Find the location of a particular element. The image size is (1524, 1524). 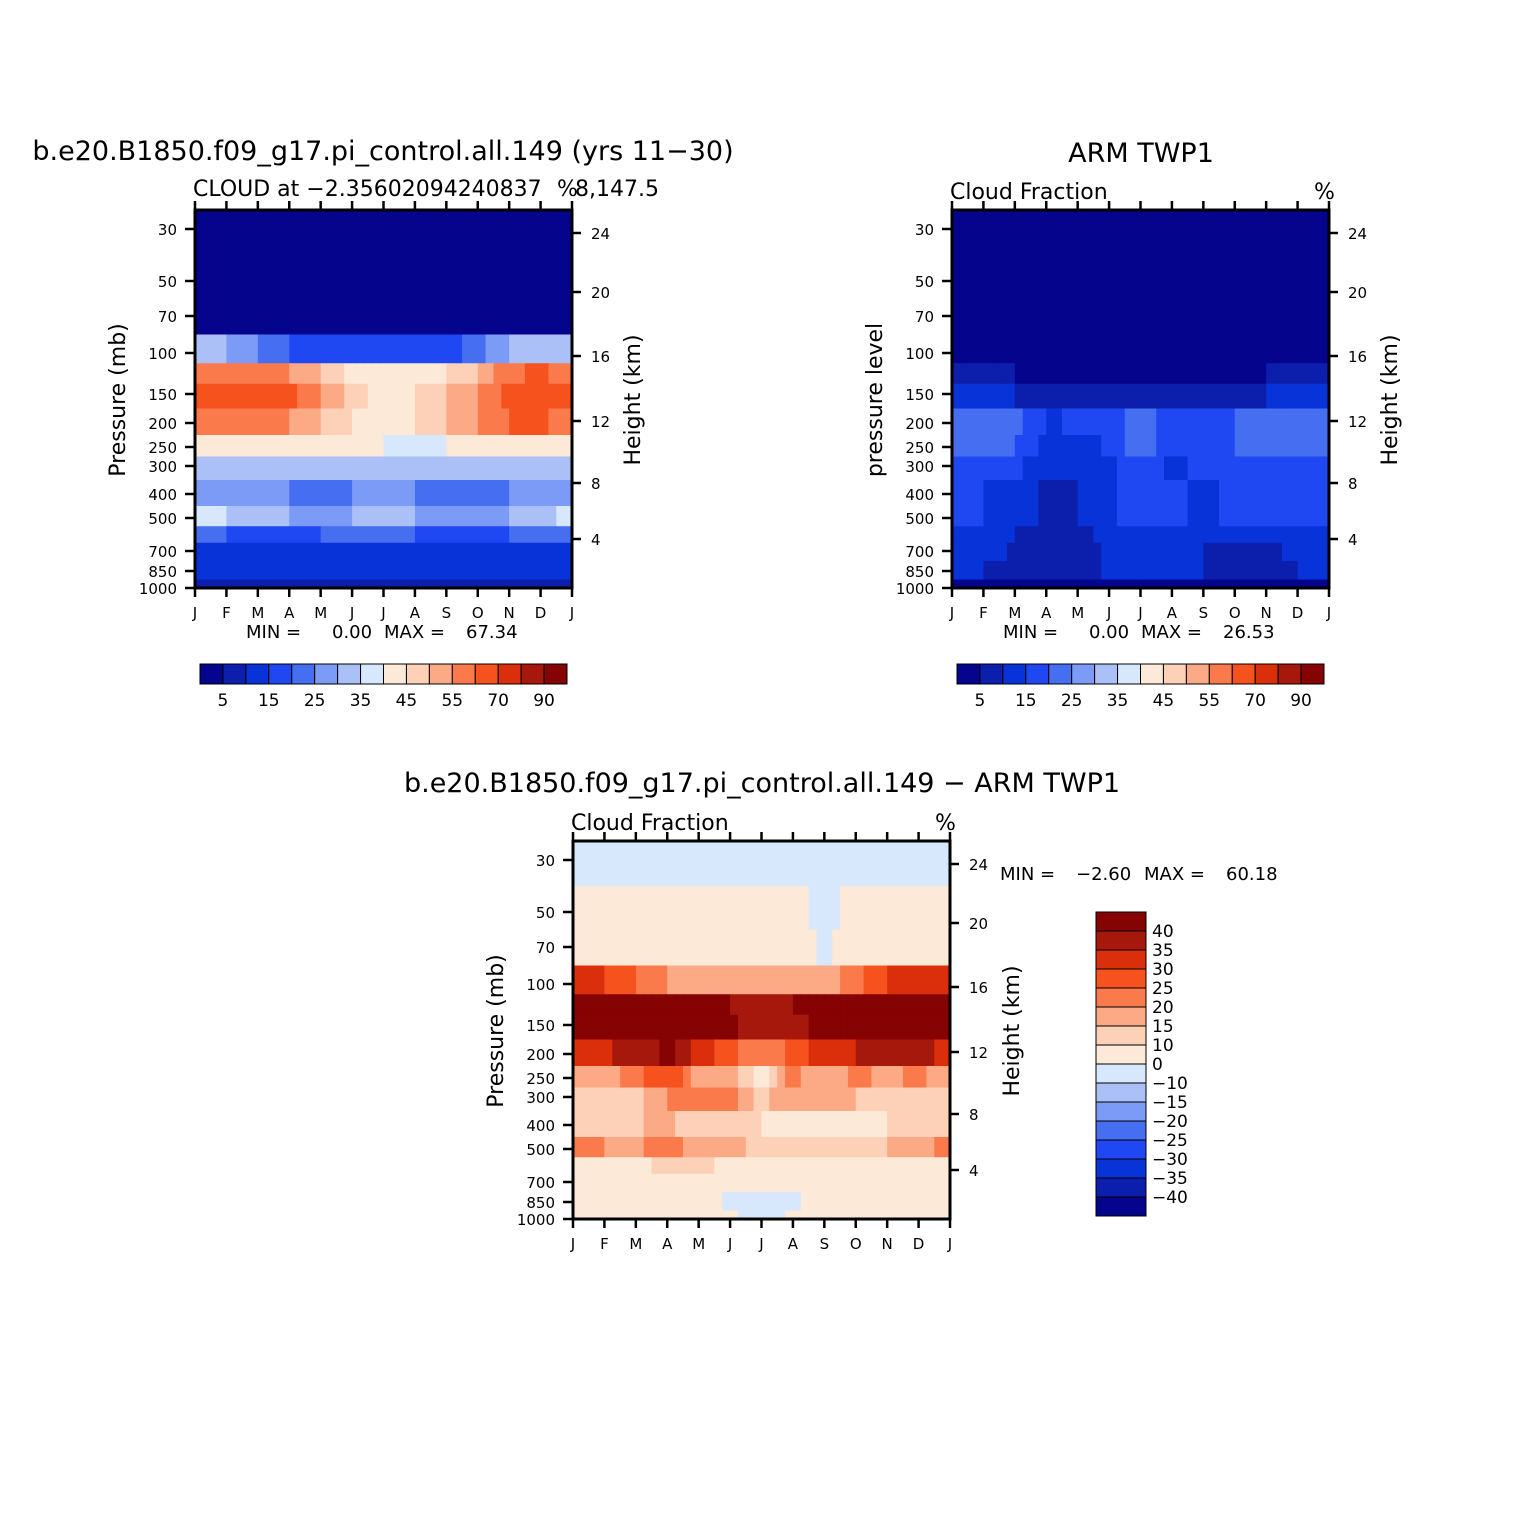

y-axis-label-right: Height (km) is located at coordinates (633, 399).